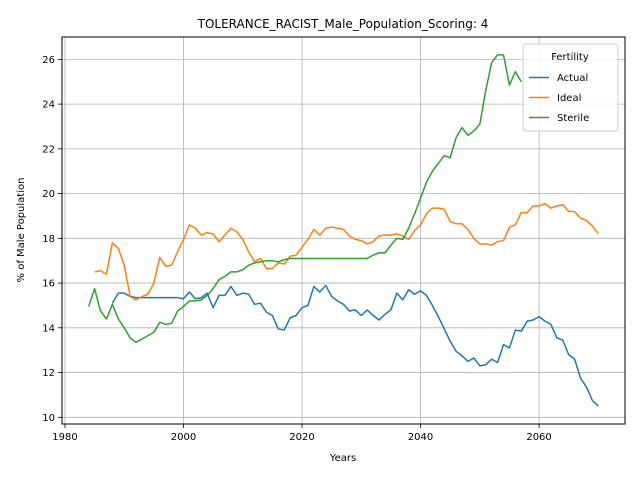 This screenshot has height=480, width=640. I want to click on legend-frame, so click(570, 87).